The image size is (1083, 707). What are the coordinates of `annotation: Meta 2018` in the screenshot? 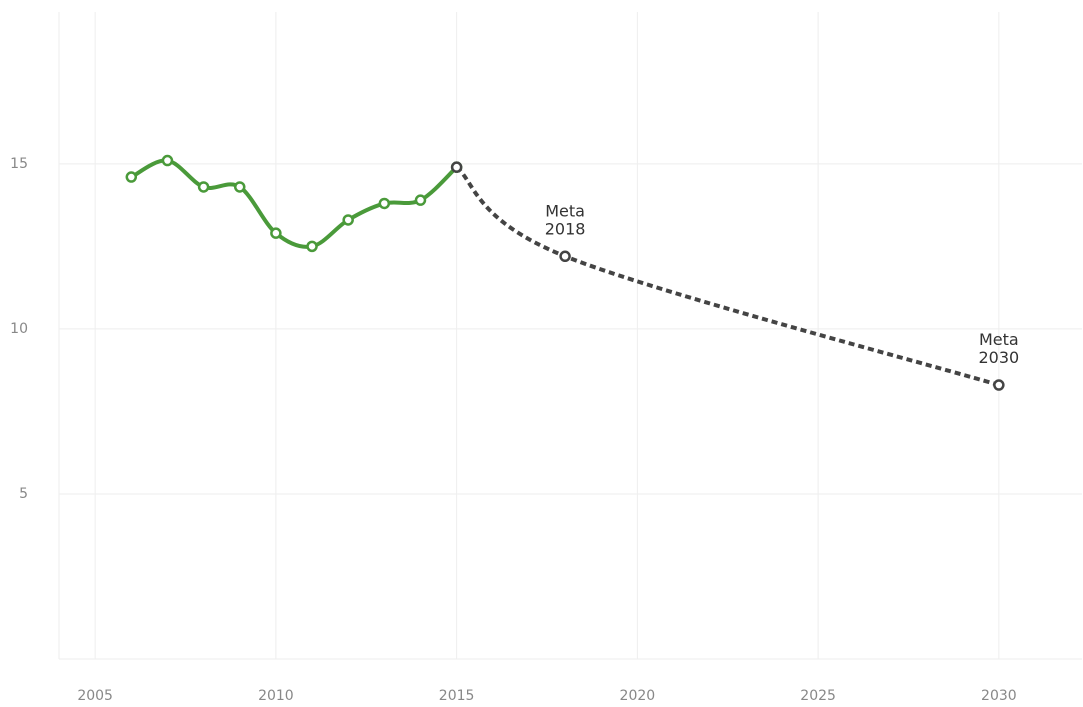 It's located at (565, 219).